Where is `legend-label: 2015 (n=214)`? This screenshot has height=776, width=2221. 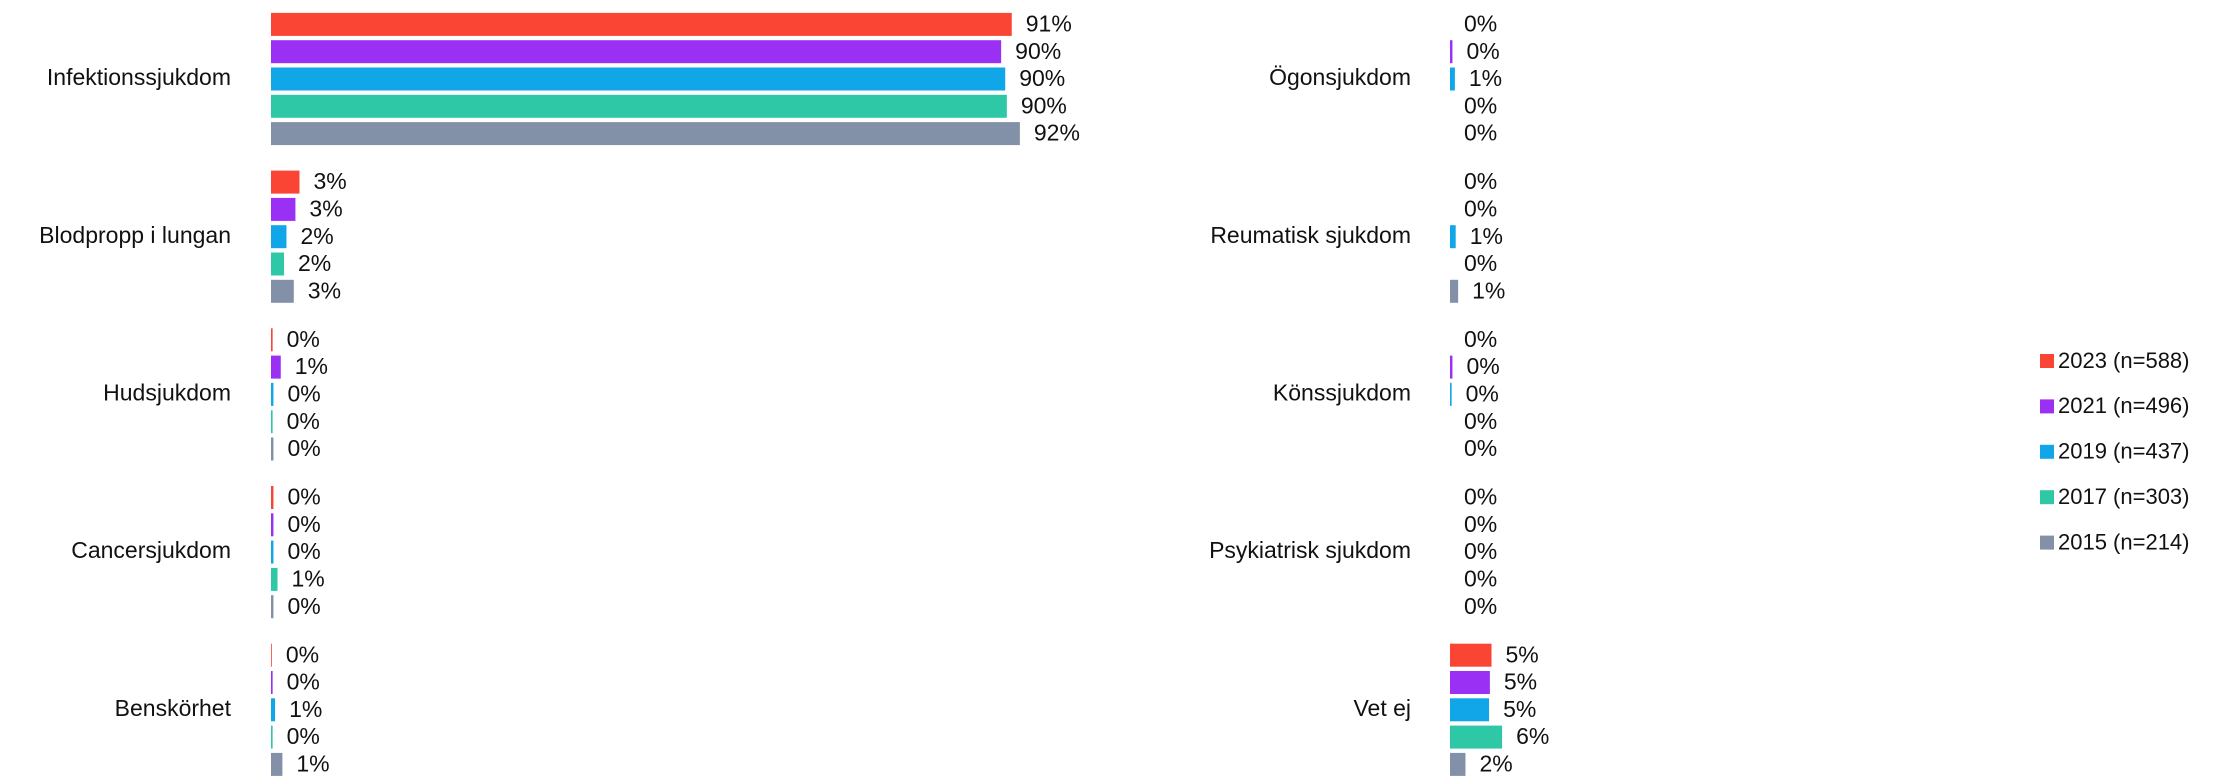 legend-label: 2015 (n=214) is located at coordinates (2124, 541).